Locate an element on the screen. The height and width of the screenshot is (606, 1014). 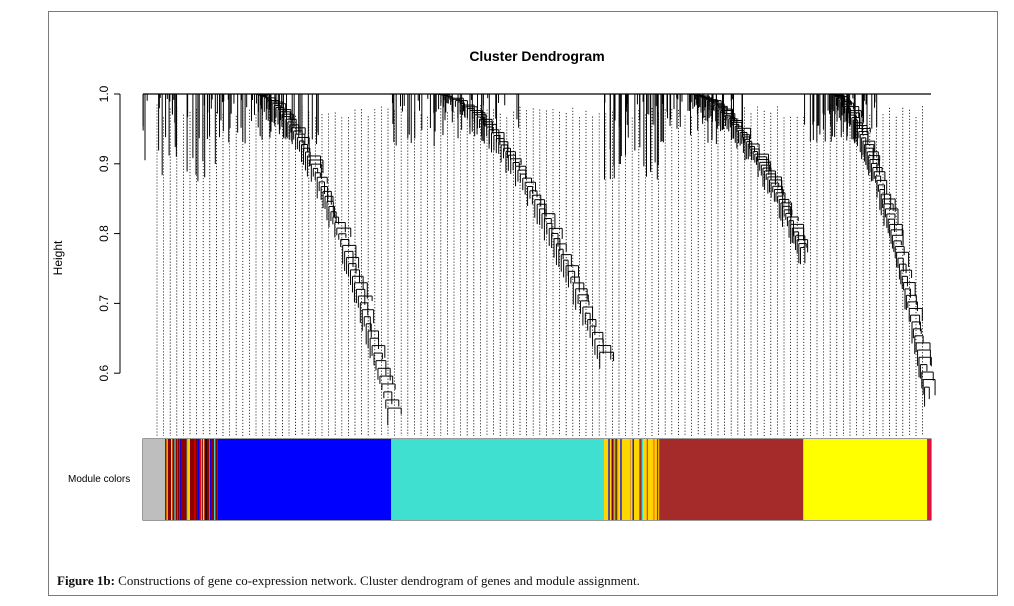
y-axis: 0.6 0.7 0.8 0.9 1.0 is located at coordinates (109, 233).